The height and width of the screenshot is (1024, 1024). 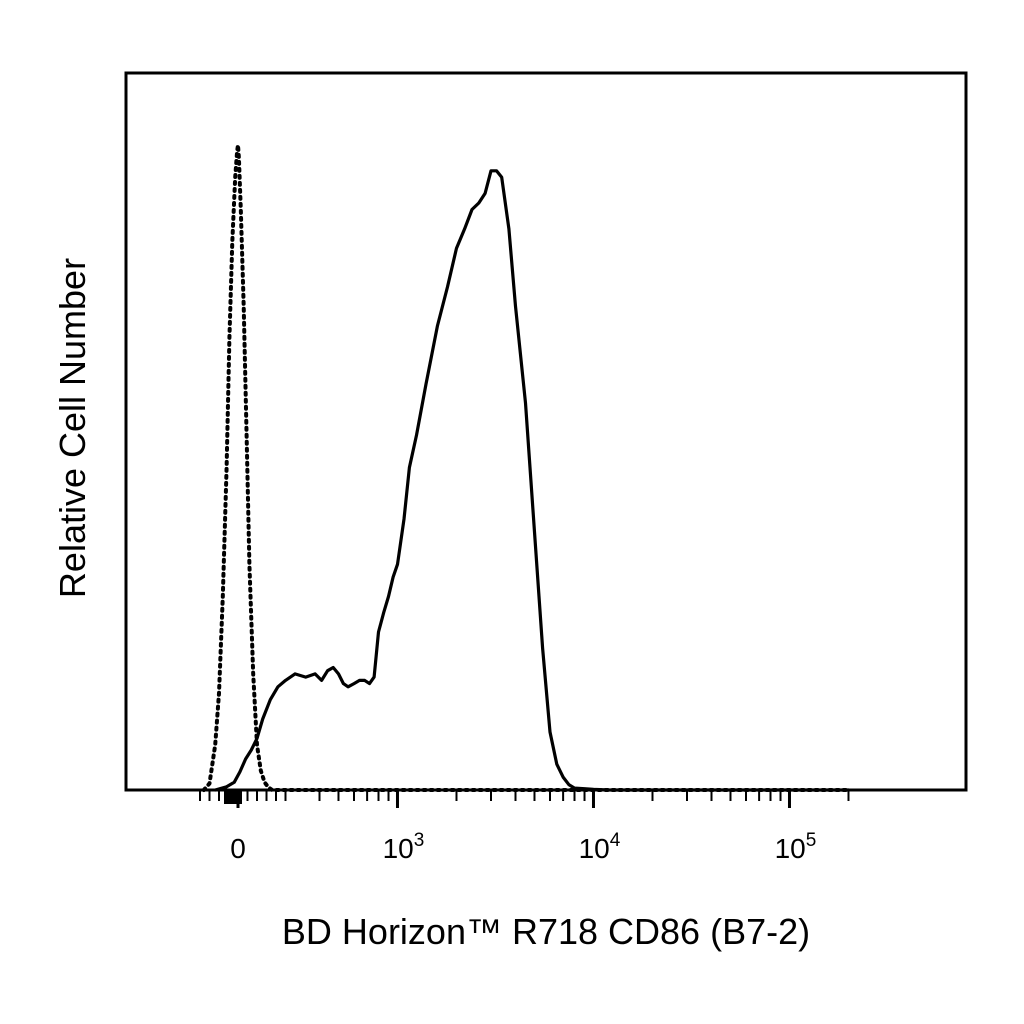 I want to click on x-tick-label: 0, so click(x=238, y=848).